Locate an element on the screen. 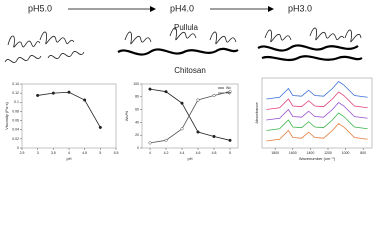 The image size is (378, 240). y-axis-label: Absorbance is located at coordinates (256, 113).